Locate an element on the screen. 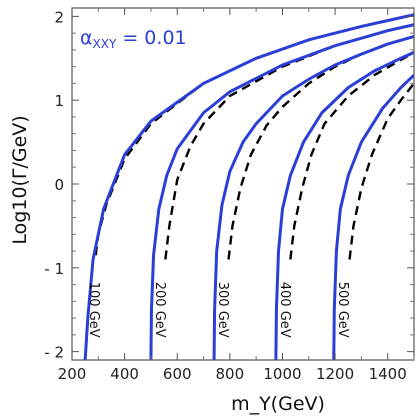 The image size is (416, 420). x-tick-label-1000: 1000 is located at coordinates (282, 374).